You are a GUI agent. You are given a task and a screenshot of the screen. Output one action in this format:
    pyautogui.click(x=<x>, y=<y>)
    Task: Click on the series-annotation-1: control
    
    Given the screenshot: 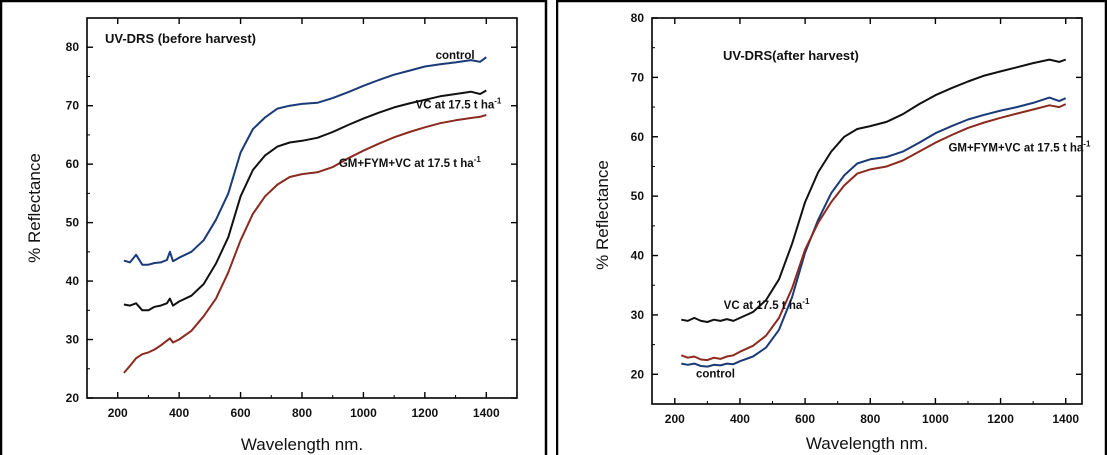 What is the action you would take?
    pyautogui.click(x=455, y=56)
    